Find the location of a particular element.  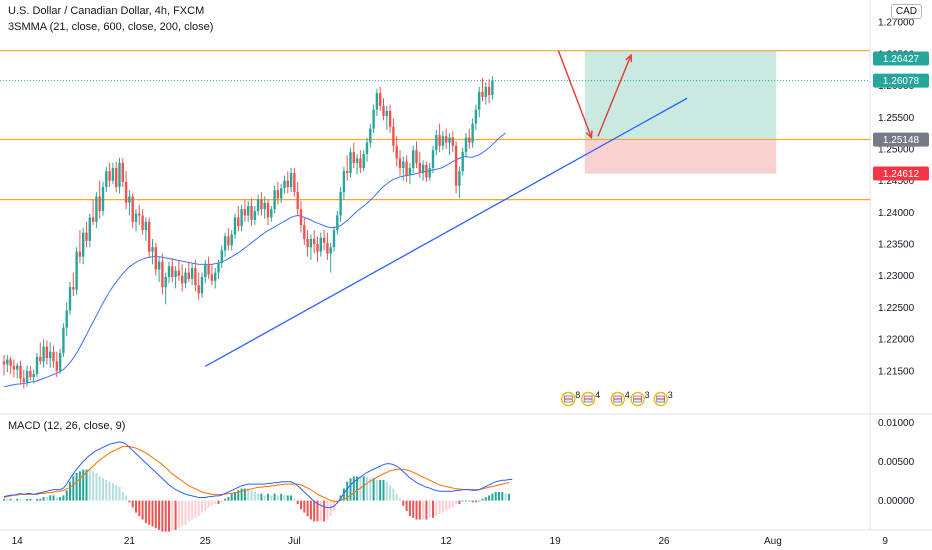

projection-arrows is located at coordinates (595, 95).